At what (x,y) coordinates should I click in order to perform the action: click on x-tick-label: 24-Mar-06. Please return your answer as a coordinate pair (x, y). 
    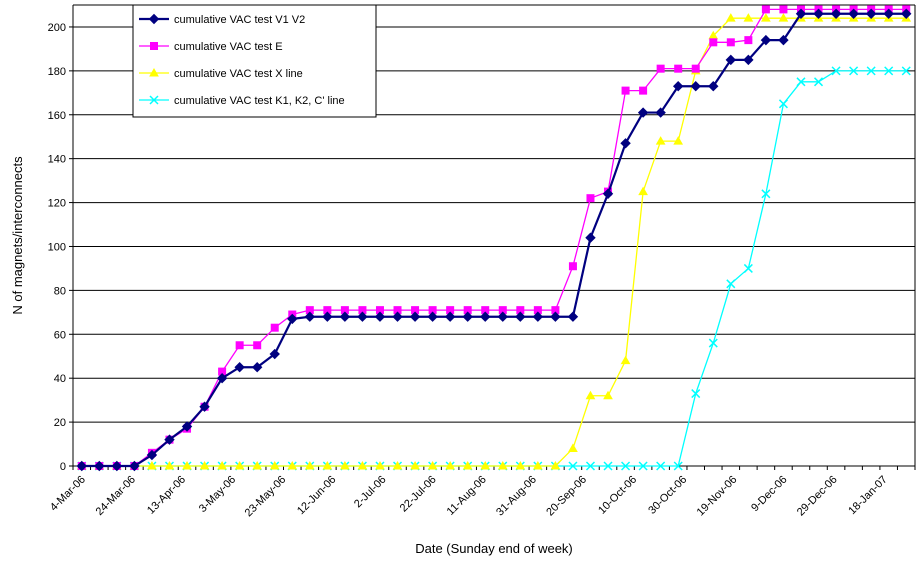
    Looking at the image, I should click on (116, 496).